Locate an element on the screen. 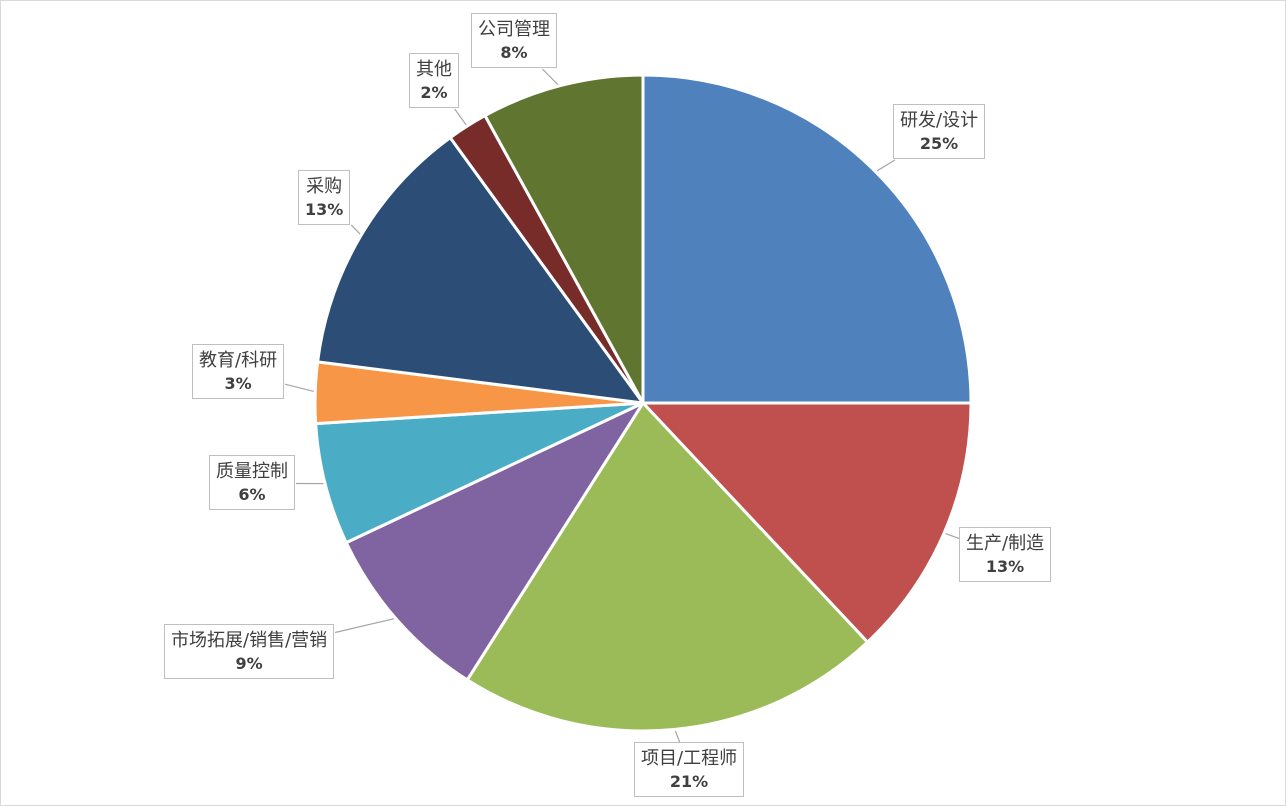  slice-value-marketing-sales: 9% is located at coordinates (249, 663).